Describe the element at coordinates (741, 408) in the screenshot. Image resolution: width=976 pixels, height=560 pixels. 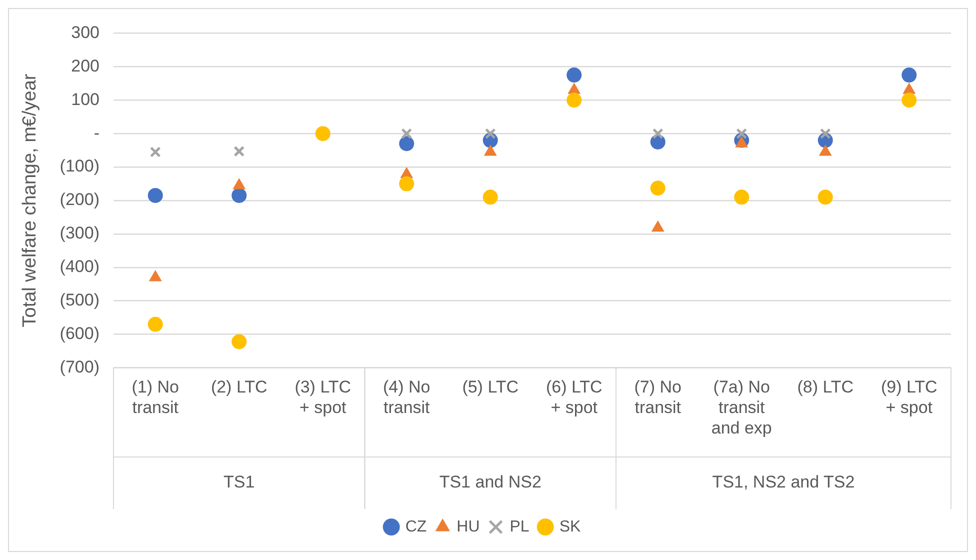
I see `x-tick-label: (7a) No transit and exp` at that location.